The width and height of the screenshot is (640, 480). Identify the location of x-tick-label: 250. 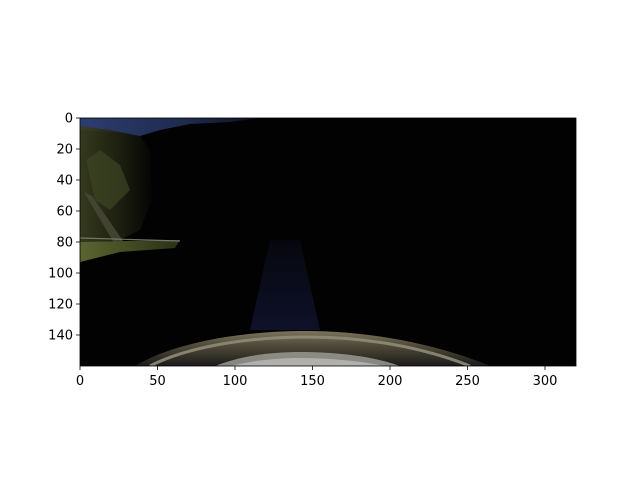
(467, 381).